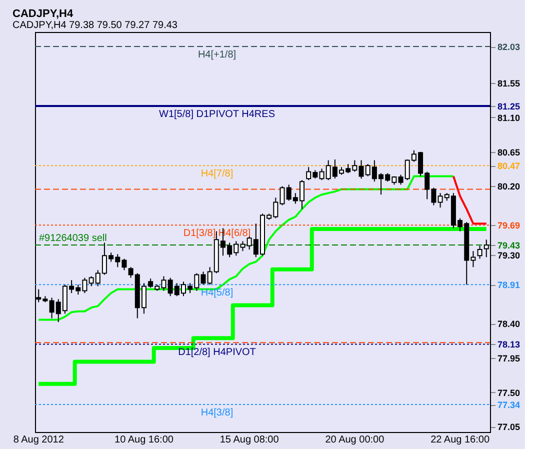  I want to click on y-tick-label: 77.95, so click(509, 358).